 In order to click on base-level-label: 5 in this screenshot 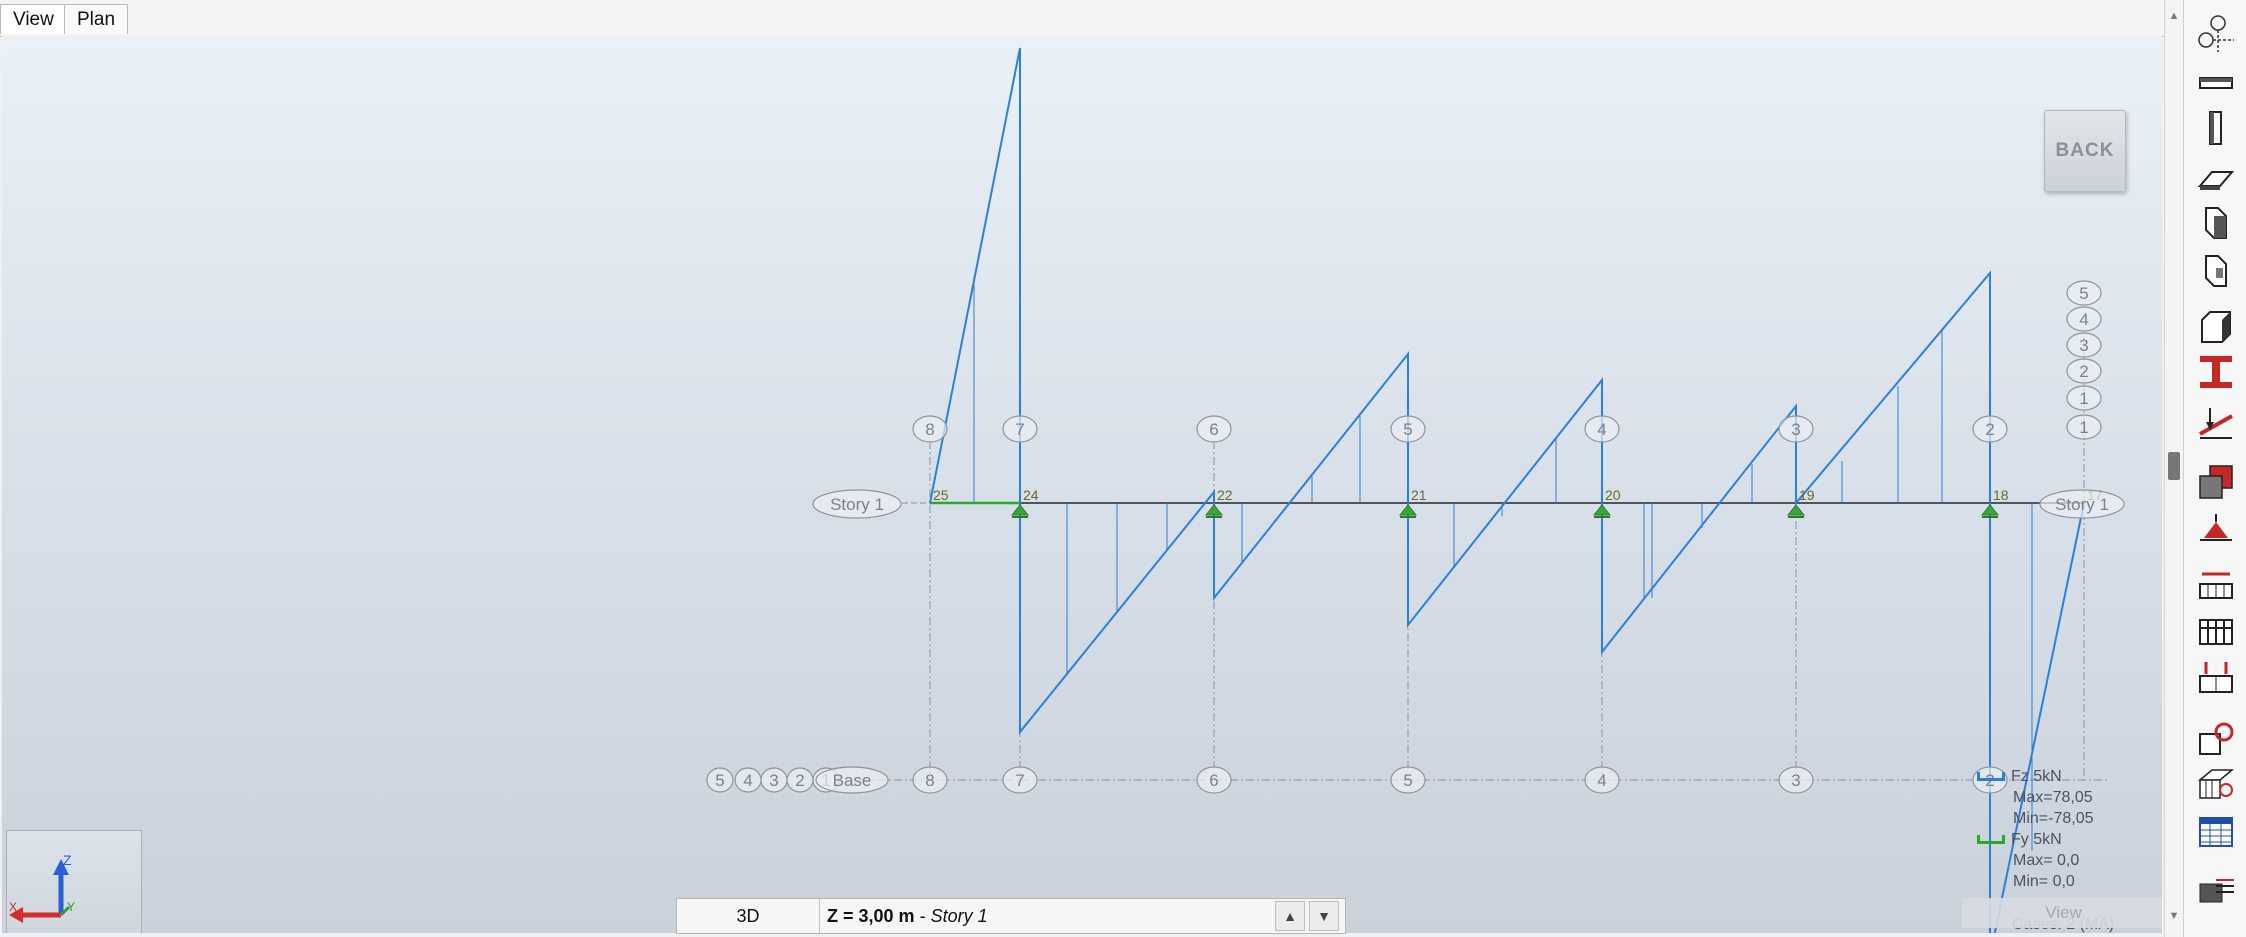, I will do `click(719, 780)`.